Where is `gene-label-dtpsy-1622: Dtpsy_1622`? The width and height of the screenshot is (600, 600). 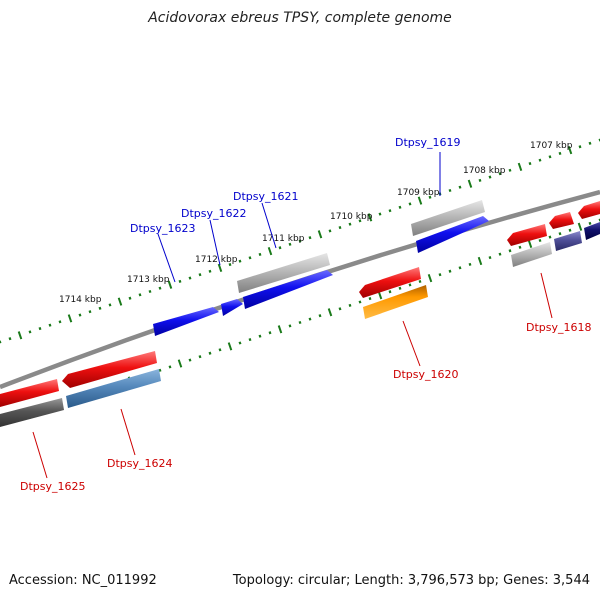
gene-label-dtpsy-1622: Dtpsy_1622 is located at coordinates (214, 213).